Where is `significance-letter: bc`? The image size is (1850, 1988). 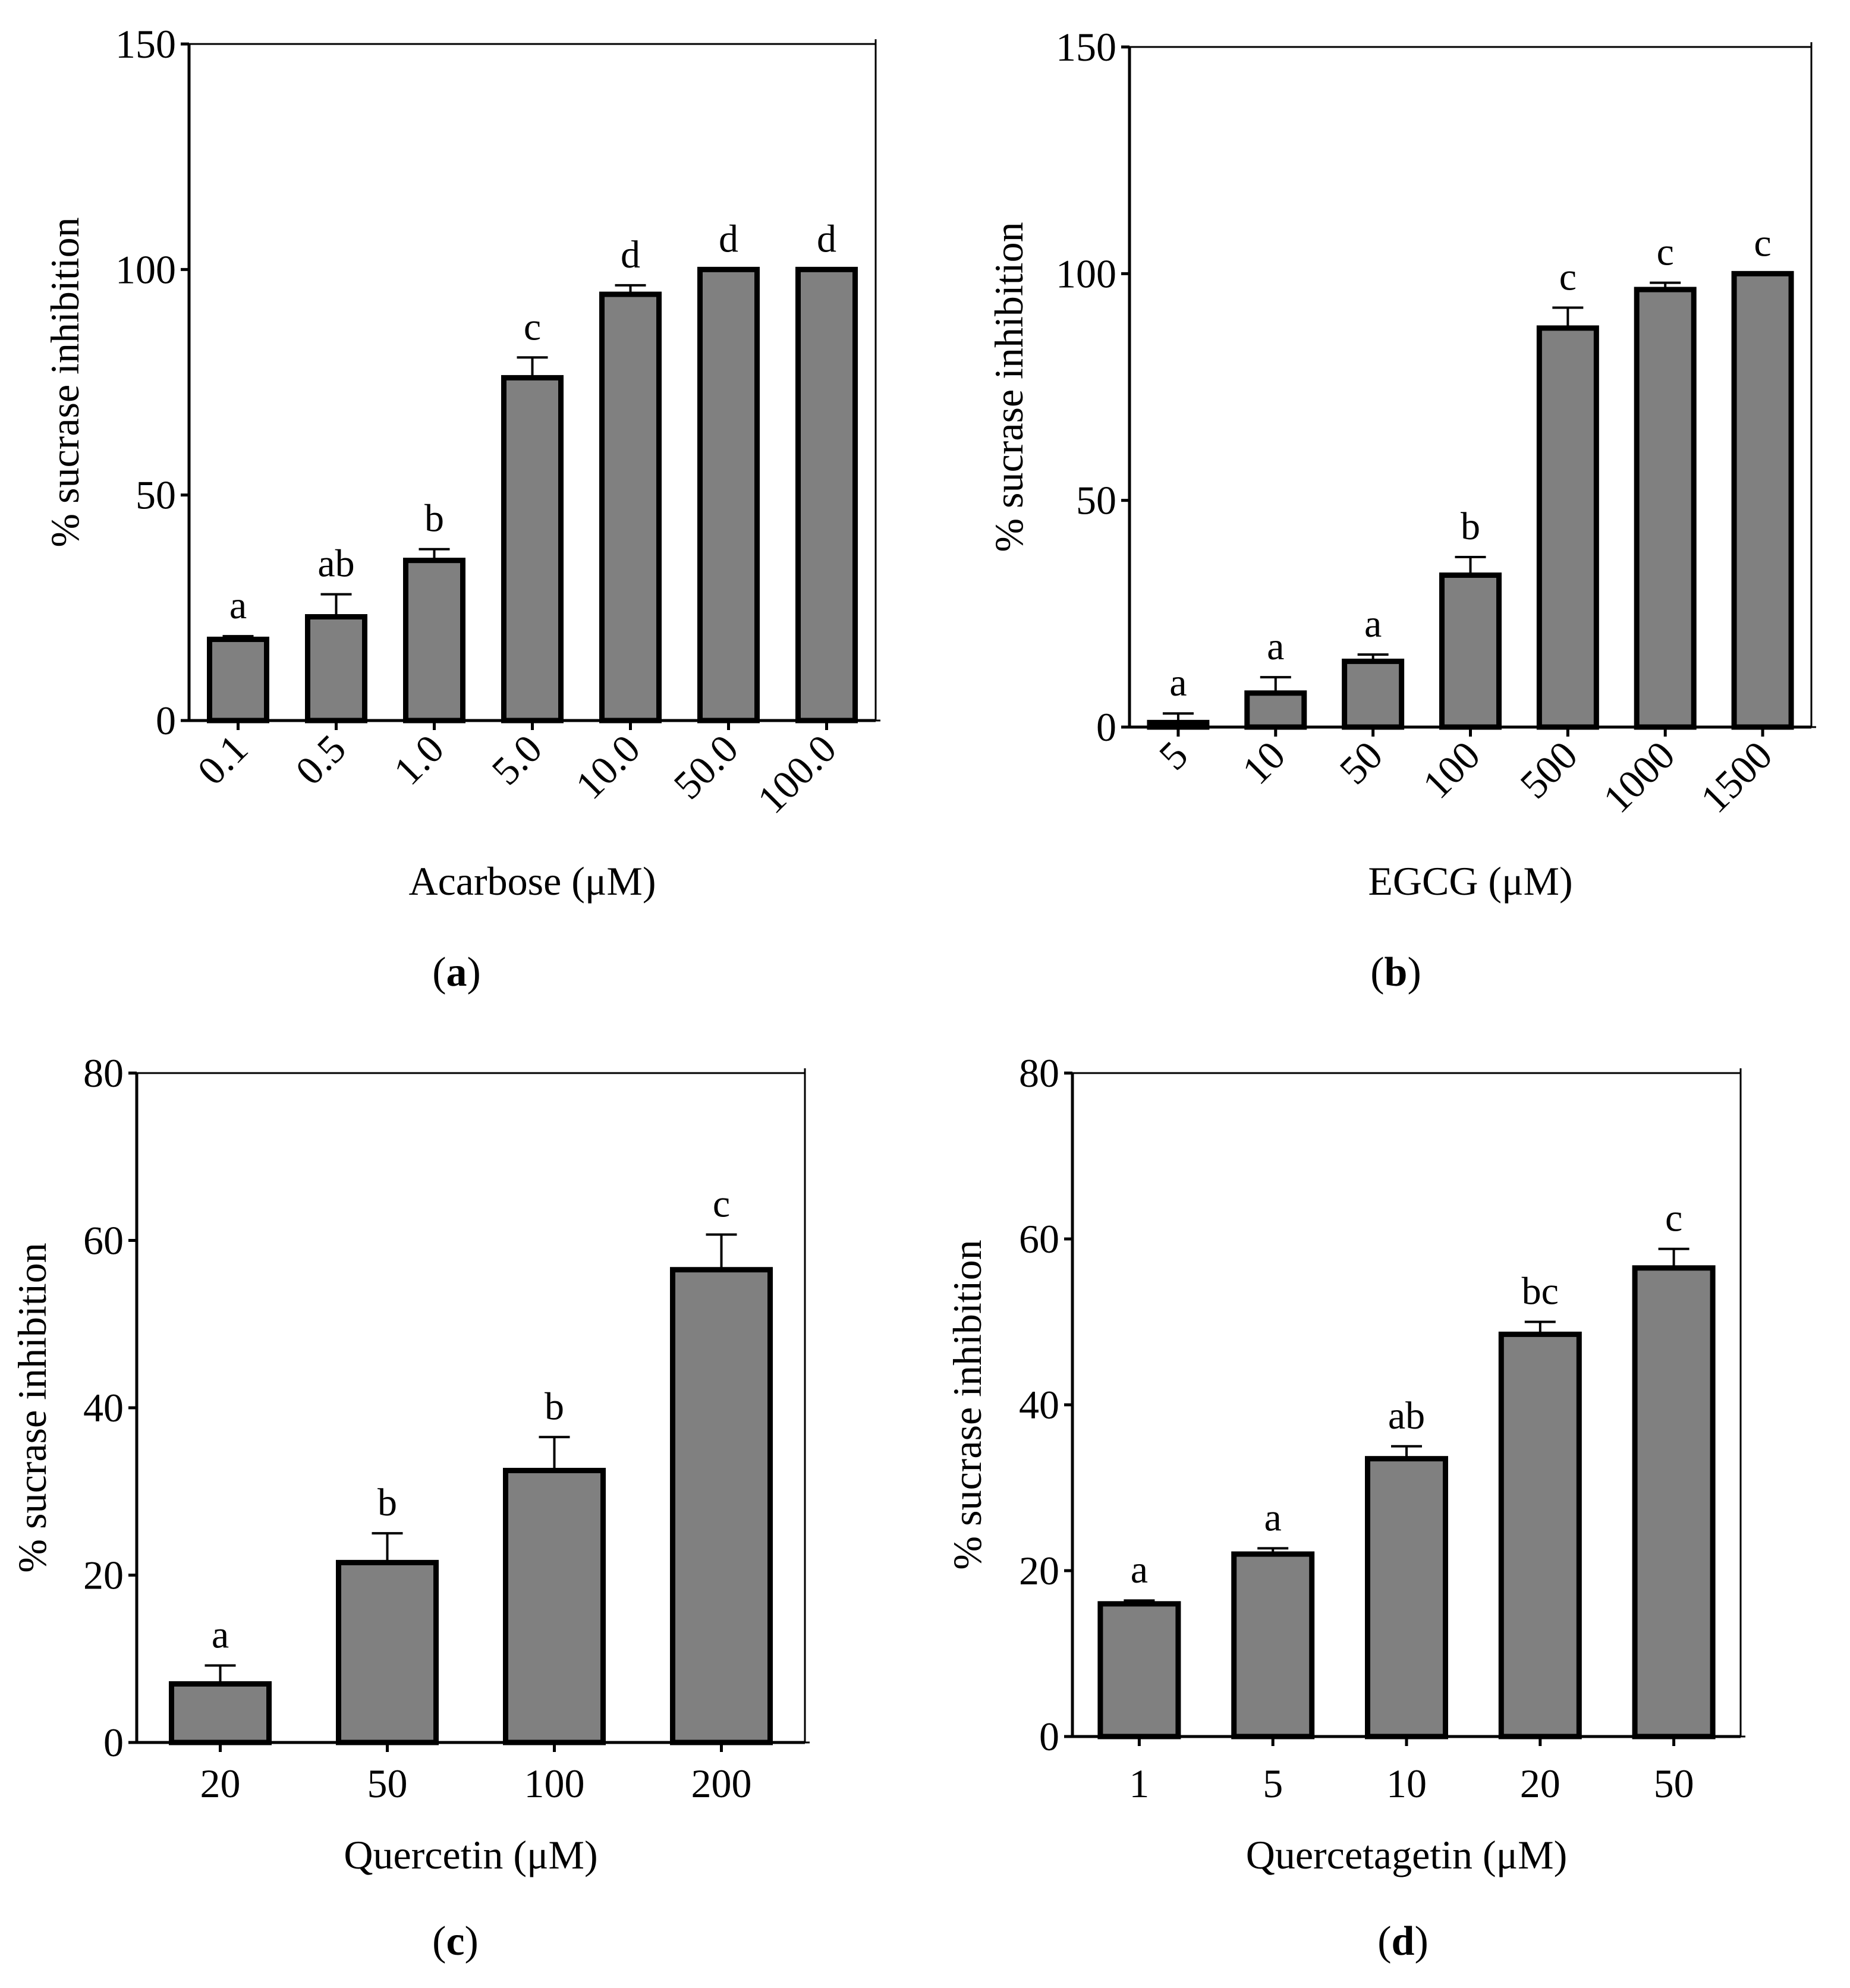
significance-letter: bc is located at coordinates (1540, 1291).